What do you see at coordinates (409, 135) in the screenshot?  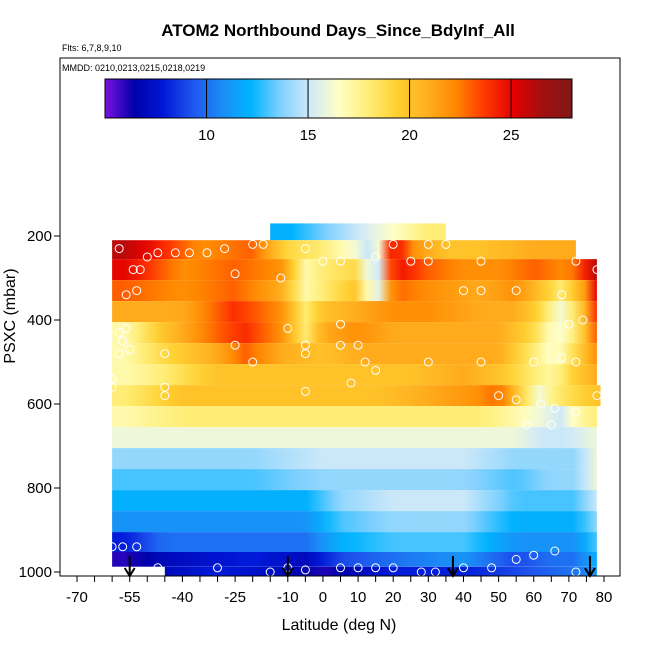 I see `colorbar-tick-label: 20` at bounding box center [409, 135].